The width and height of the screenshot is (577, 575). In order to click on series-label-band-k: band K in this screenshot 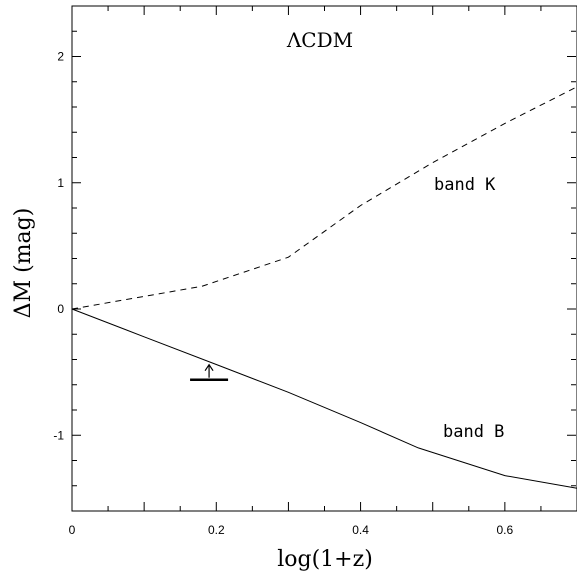, I will do `click(465, 185)`.